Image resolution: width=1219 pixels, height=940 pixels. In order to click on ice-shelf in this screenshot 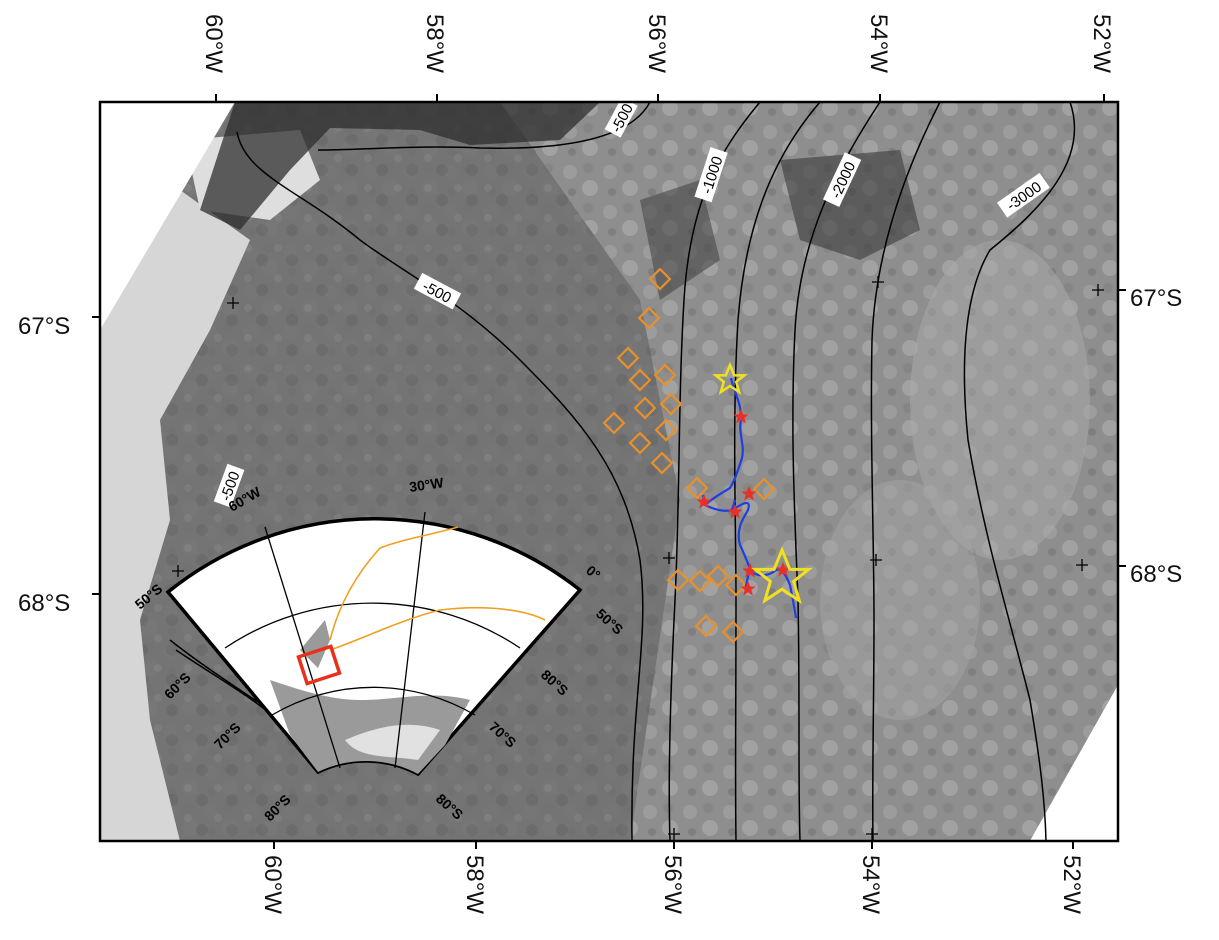, I will do `click(175, 515)`.